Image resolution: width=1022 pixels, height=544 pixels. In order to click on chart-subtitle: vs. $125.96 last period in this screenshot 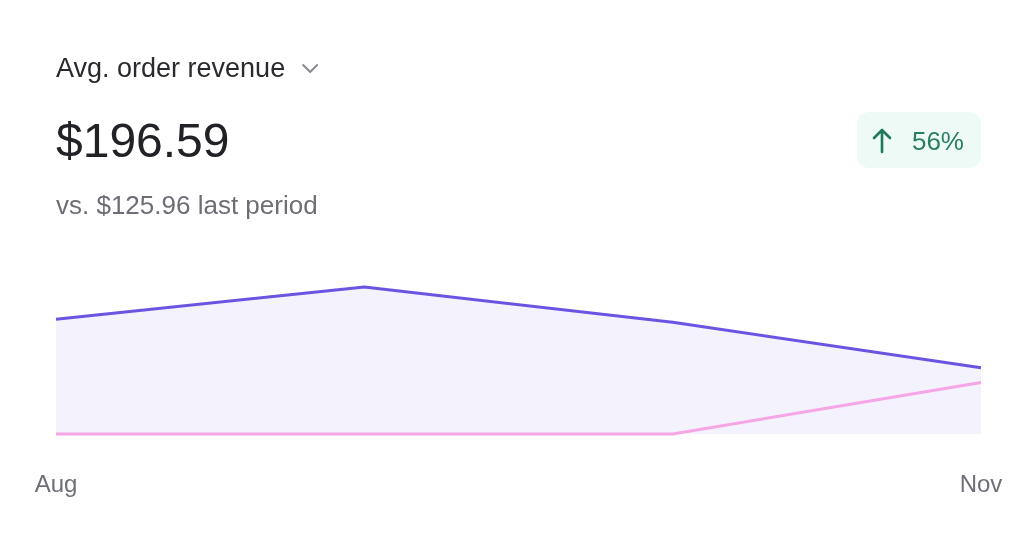, I will do `click(187, 205)`.